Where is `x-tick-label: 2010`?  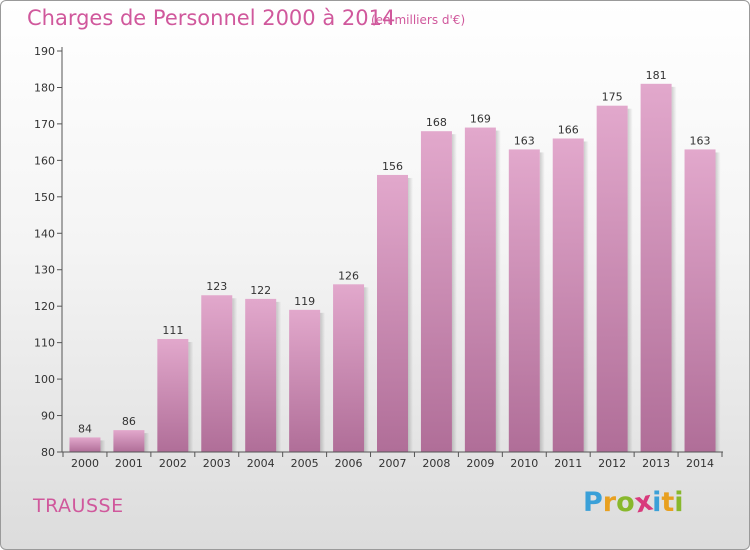
x-tick-label: 2010 is located at coordinates (524, 463).